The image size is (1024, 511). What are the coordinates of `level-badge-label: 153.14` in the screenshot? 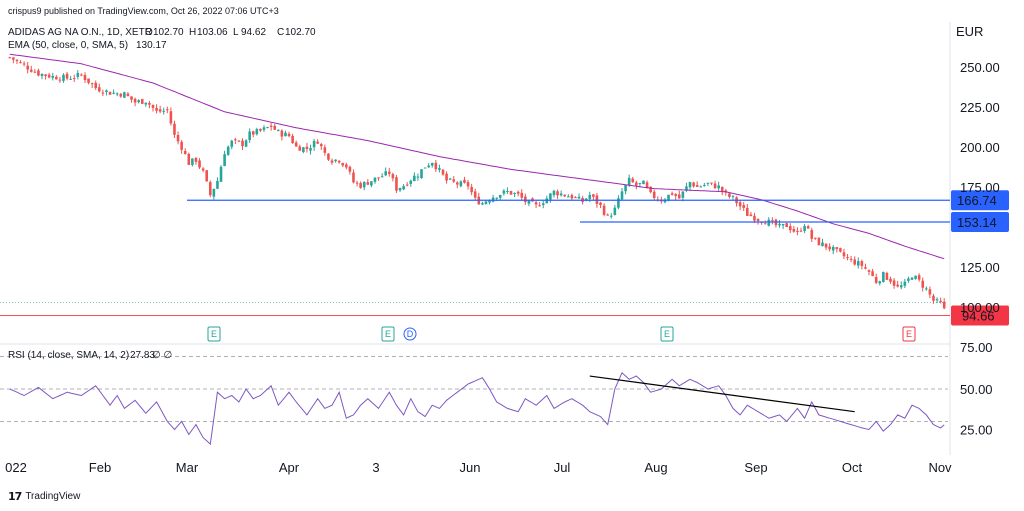 It's located at (977, 222).